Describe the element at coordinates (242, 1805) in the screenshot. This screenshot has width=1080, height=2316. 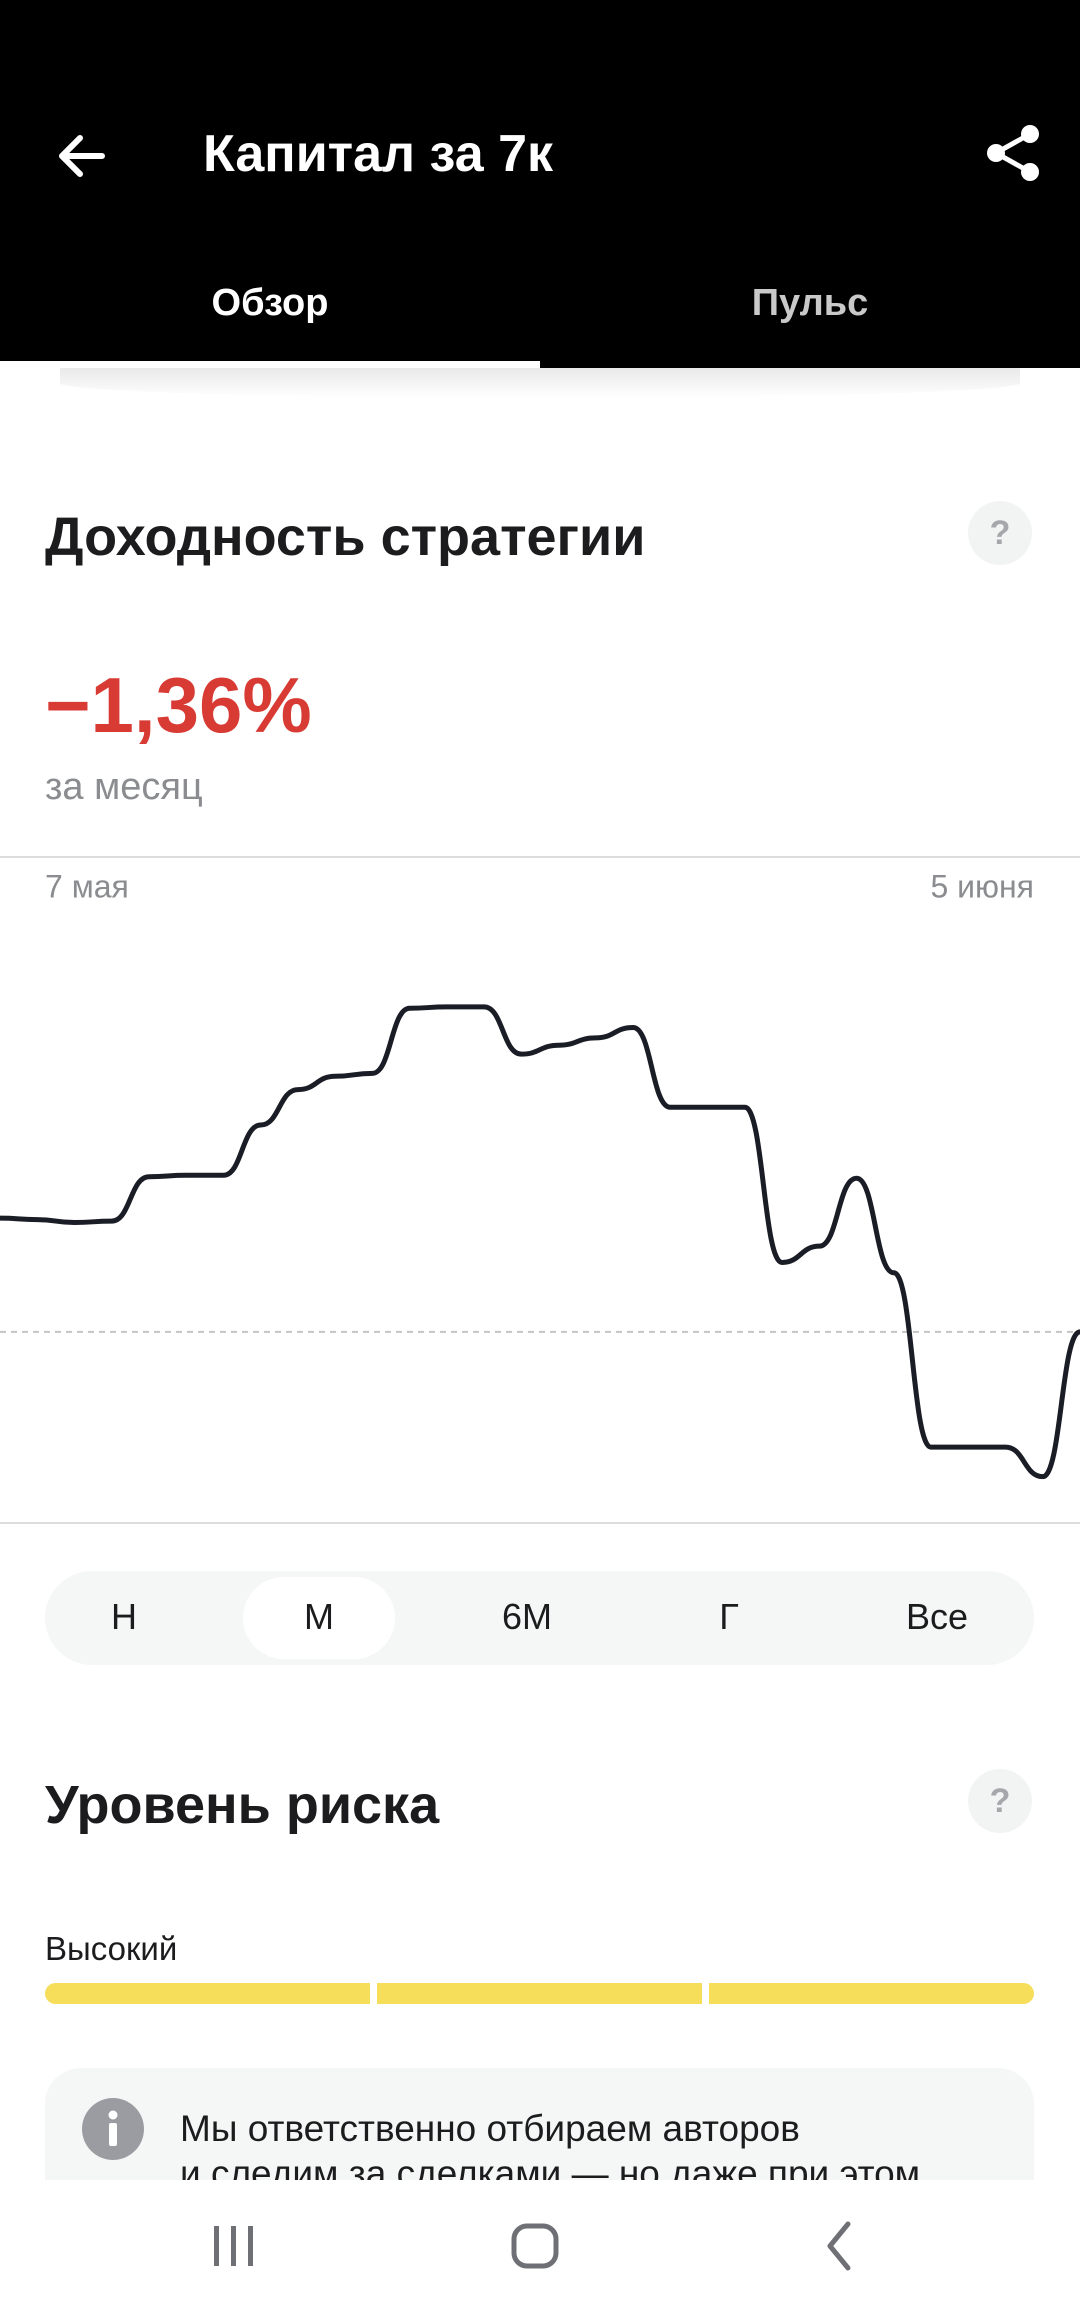
I see `section-heading: Уровень риска` at that location.